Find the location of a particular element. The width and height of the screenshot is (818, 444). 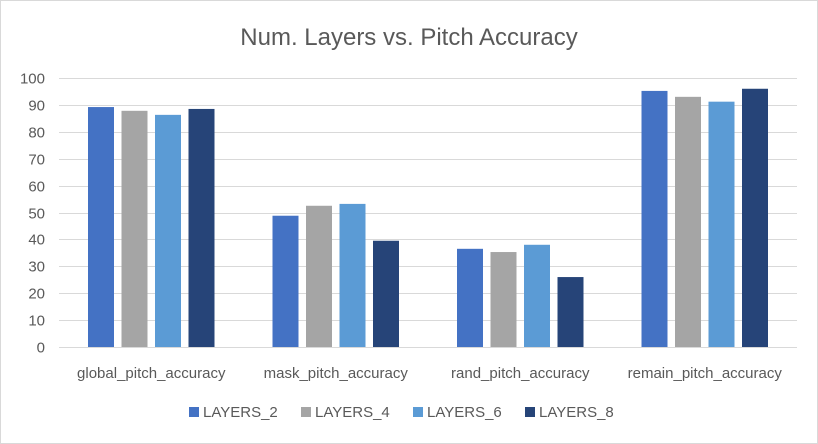

y-tick-label: 50 is located at coordinates (36, 214).